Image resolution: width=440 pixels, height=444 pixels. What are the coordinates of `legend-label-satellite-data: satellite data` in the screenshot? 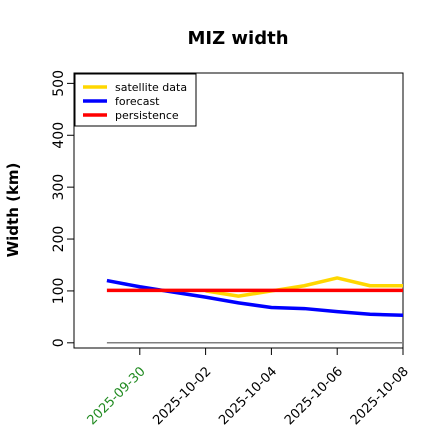 It's located at (151, 87).